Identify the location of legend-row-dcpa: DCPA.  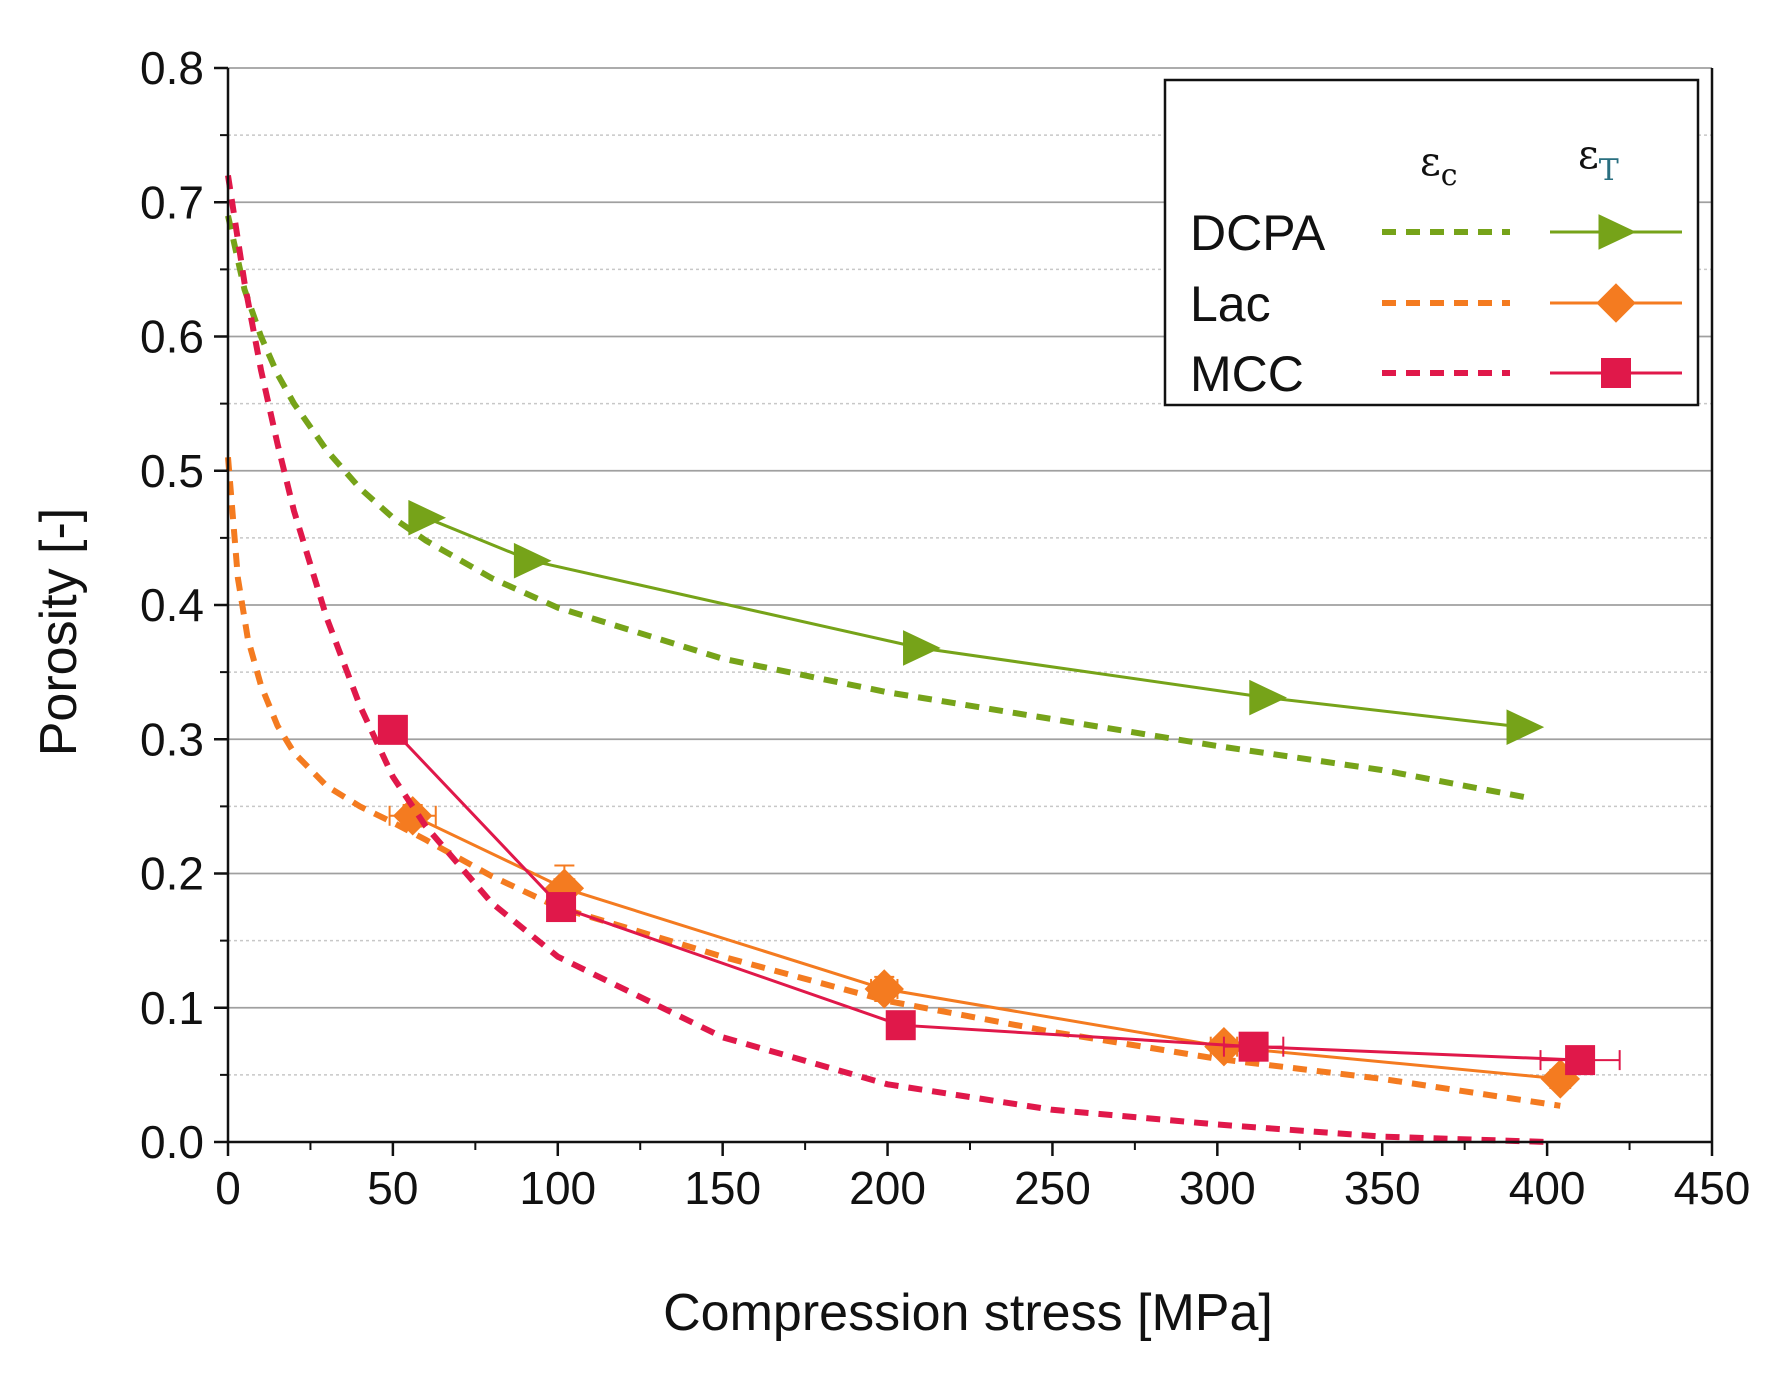
(1436, 233).